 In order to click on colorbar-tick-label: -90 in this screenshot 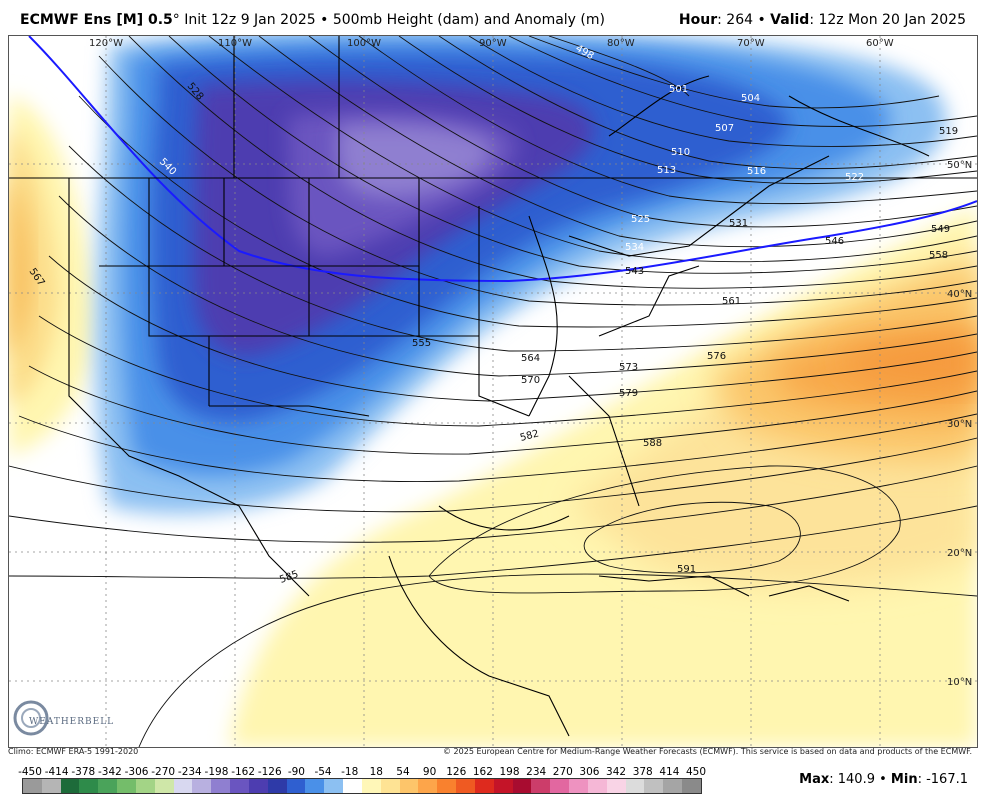, I will do `click(296, 772)`.